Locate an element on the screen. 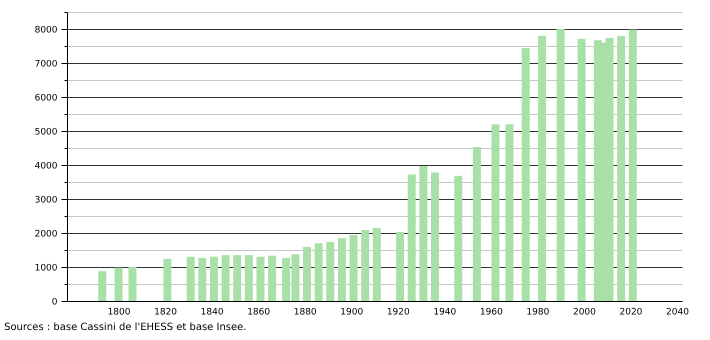  y-tick-label: 5000 is located at coordinates (46, 133).